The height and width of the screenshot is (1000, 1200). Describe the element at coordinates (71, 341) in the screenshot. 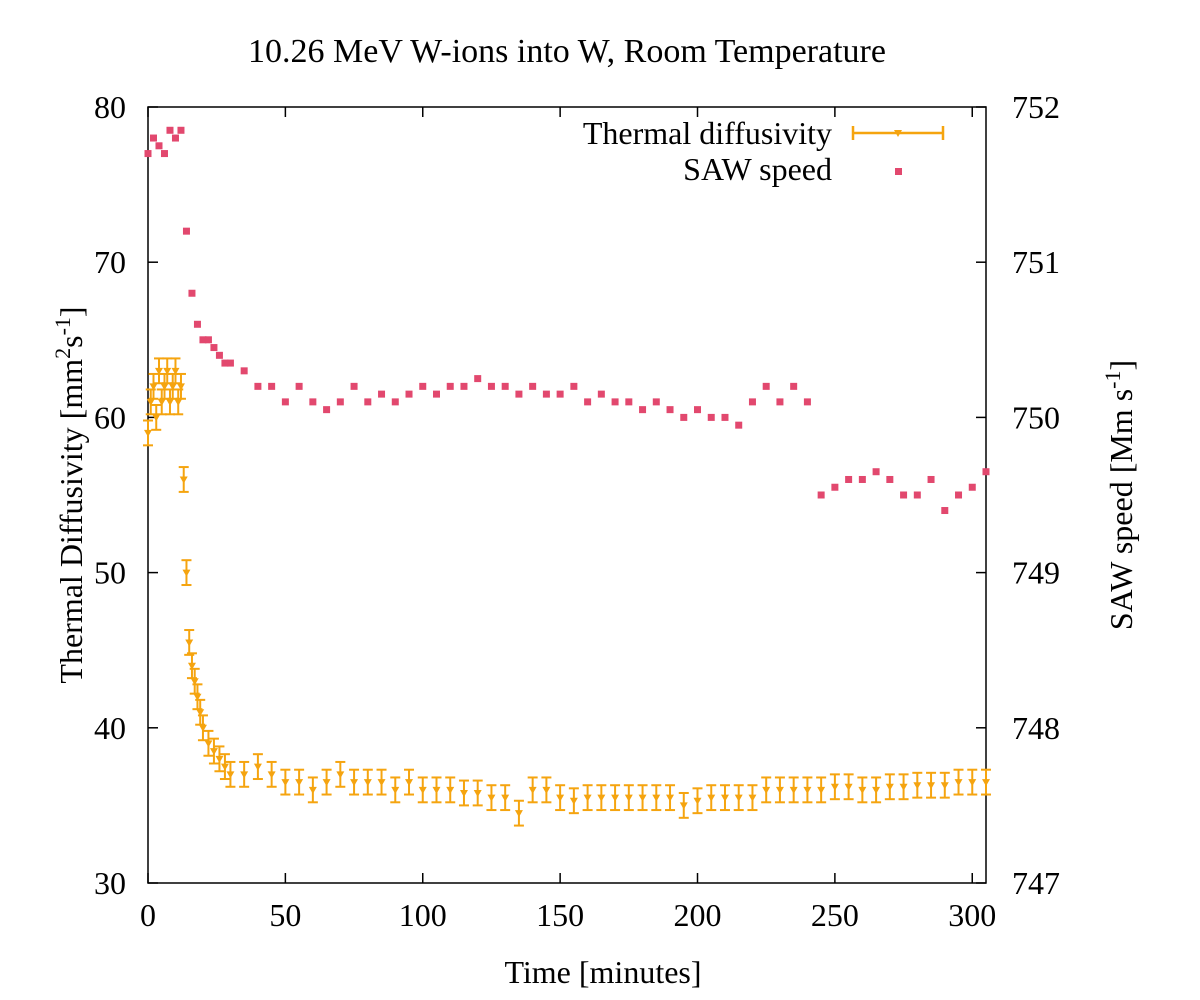

I see `left-y-label-mid: s` at that location.